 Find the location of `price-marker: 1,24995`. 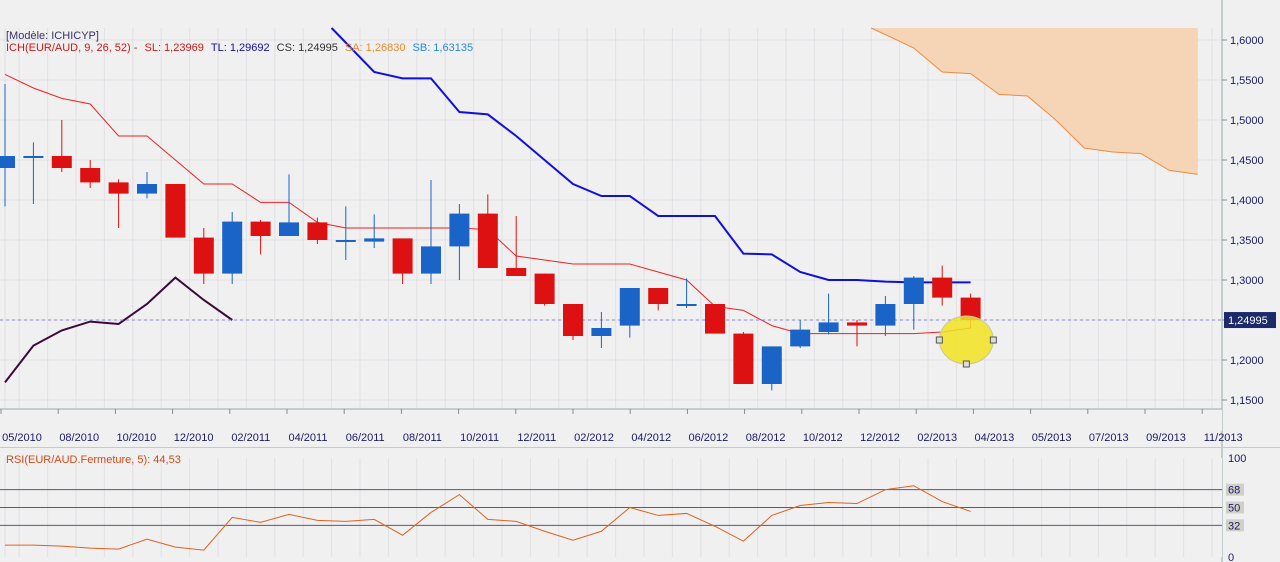

price-marker: 1,24995 is located at coordinates (1250, 320).